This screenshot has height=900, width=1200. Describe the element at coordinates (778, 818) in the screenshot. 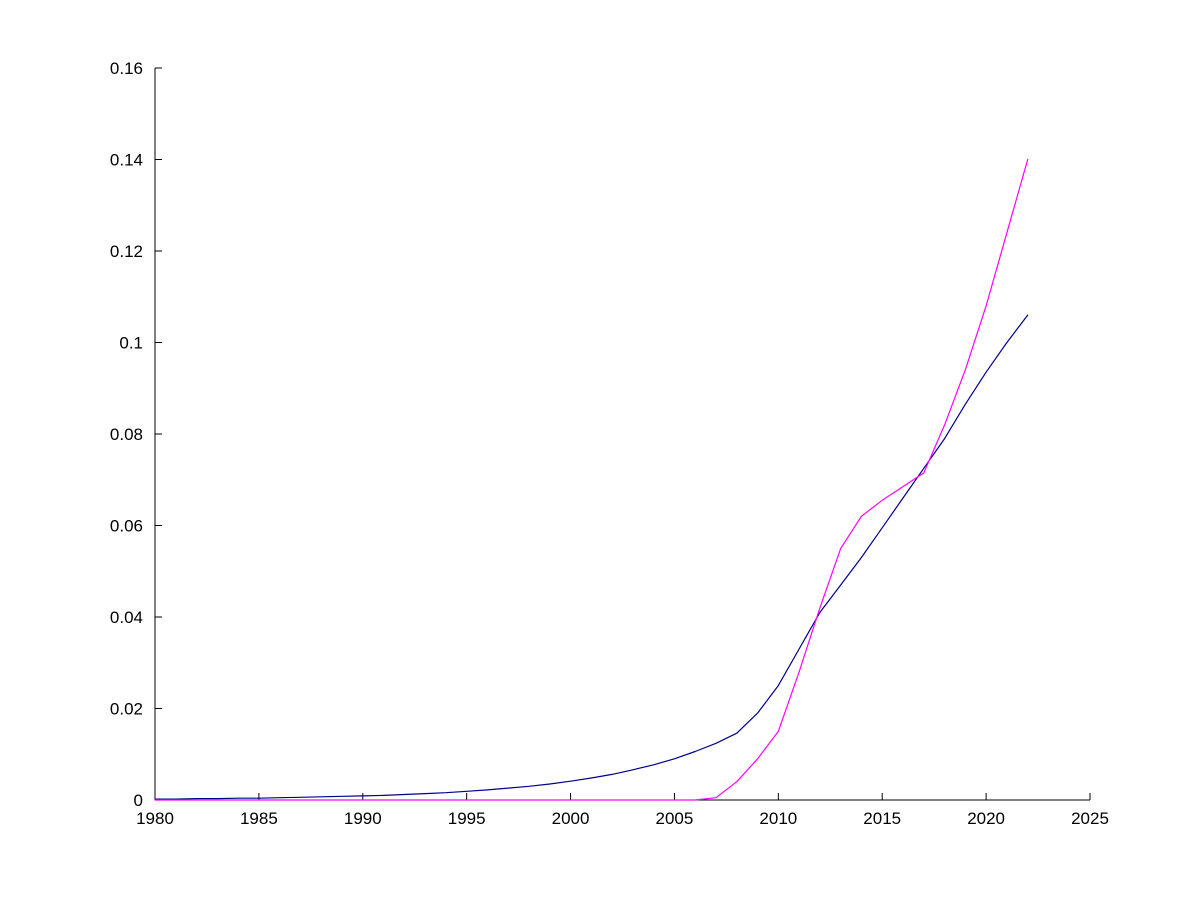

I see `x-tick-label: 2010` at that location.